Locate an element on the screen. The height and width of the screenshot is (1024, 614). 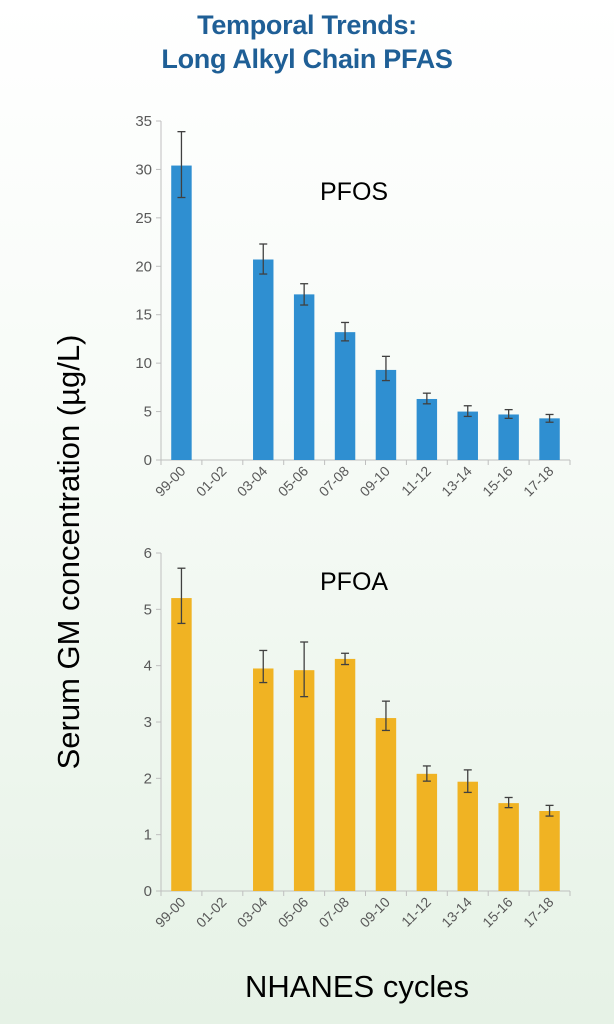
chart-title-line-1: Temporal Trends: is located at coordinates (307, 25).